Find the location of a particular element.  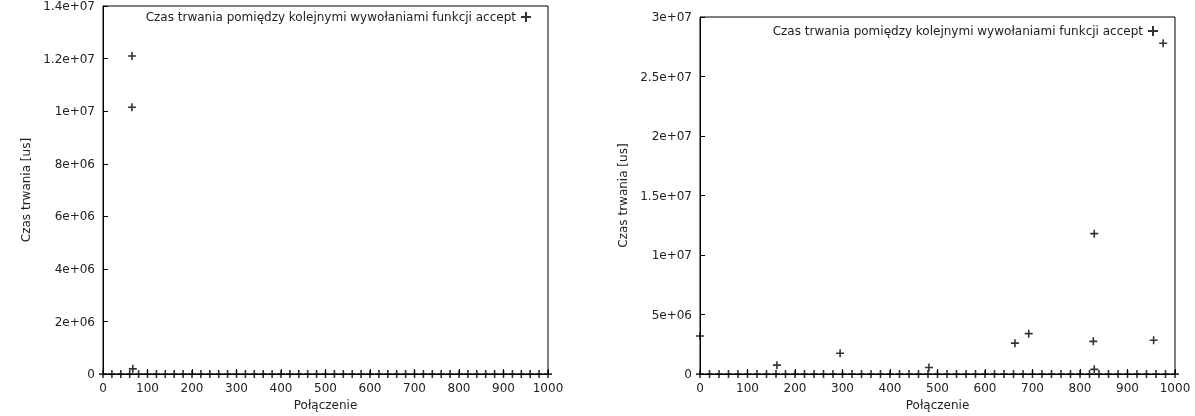

y-tick-label: 5e+06 is located at coordinates (671, 314).